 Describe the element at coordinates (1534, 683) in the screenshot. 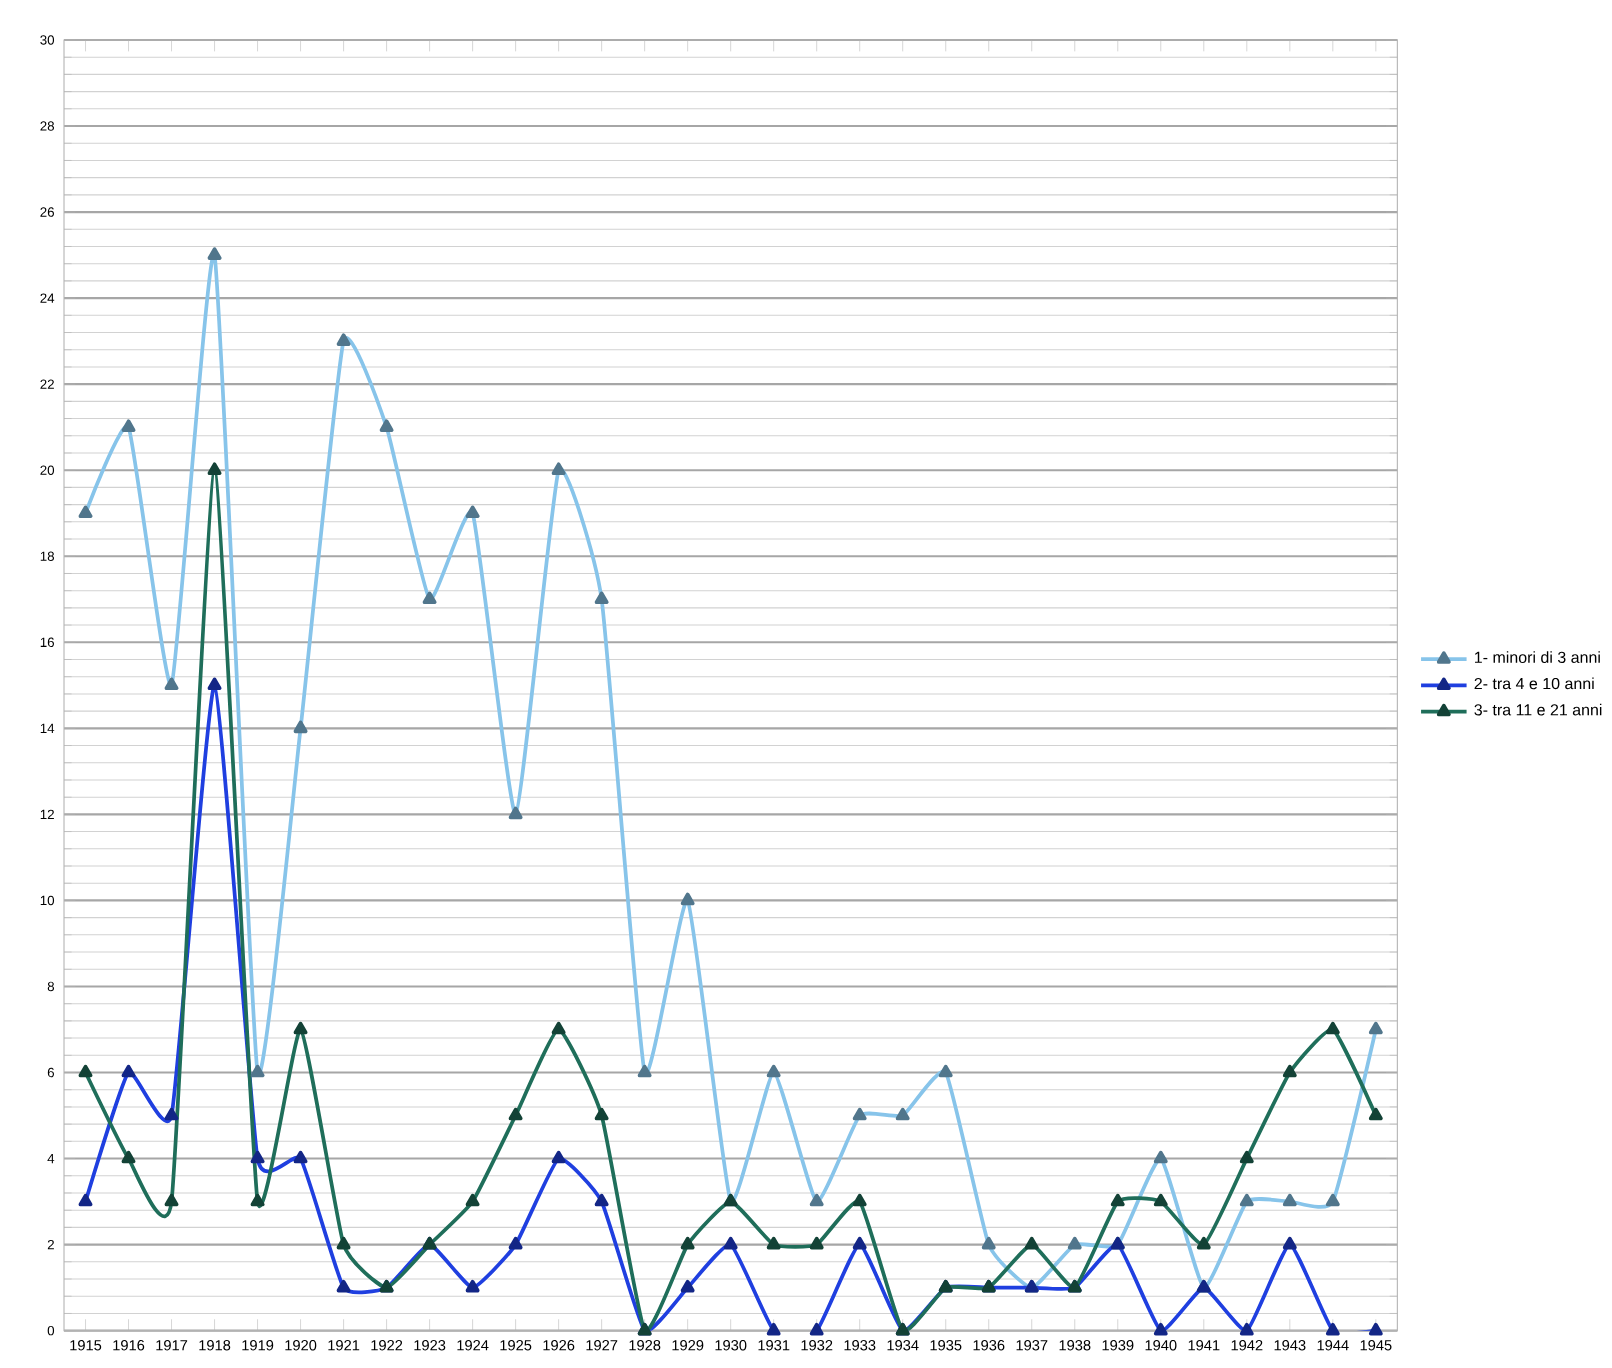

I see `legend-label: 2- tra 4 e 10 anni` at that location.